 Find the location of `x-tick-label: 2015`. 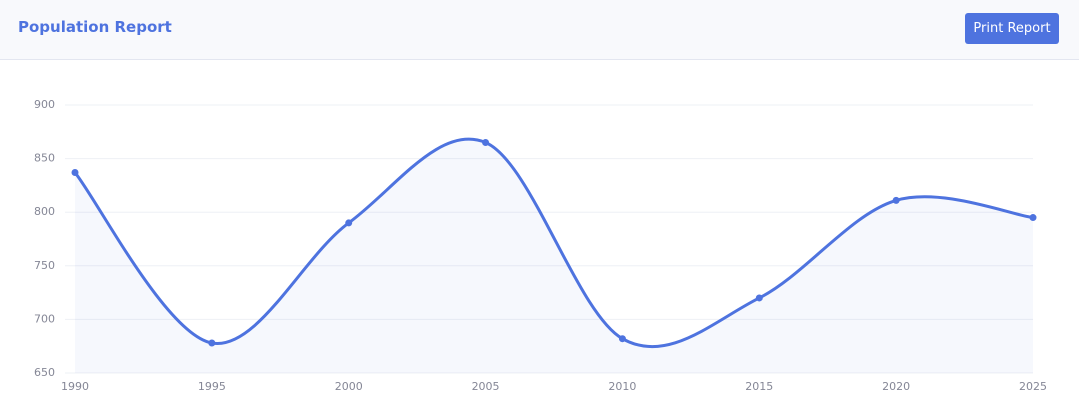

x-tick-label: 2015 is located at coordinates (759, 386).